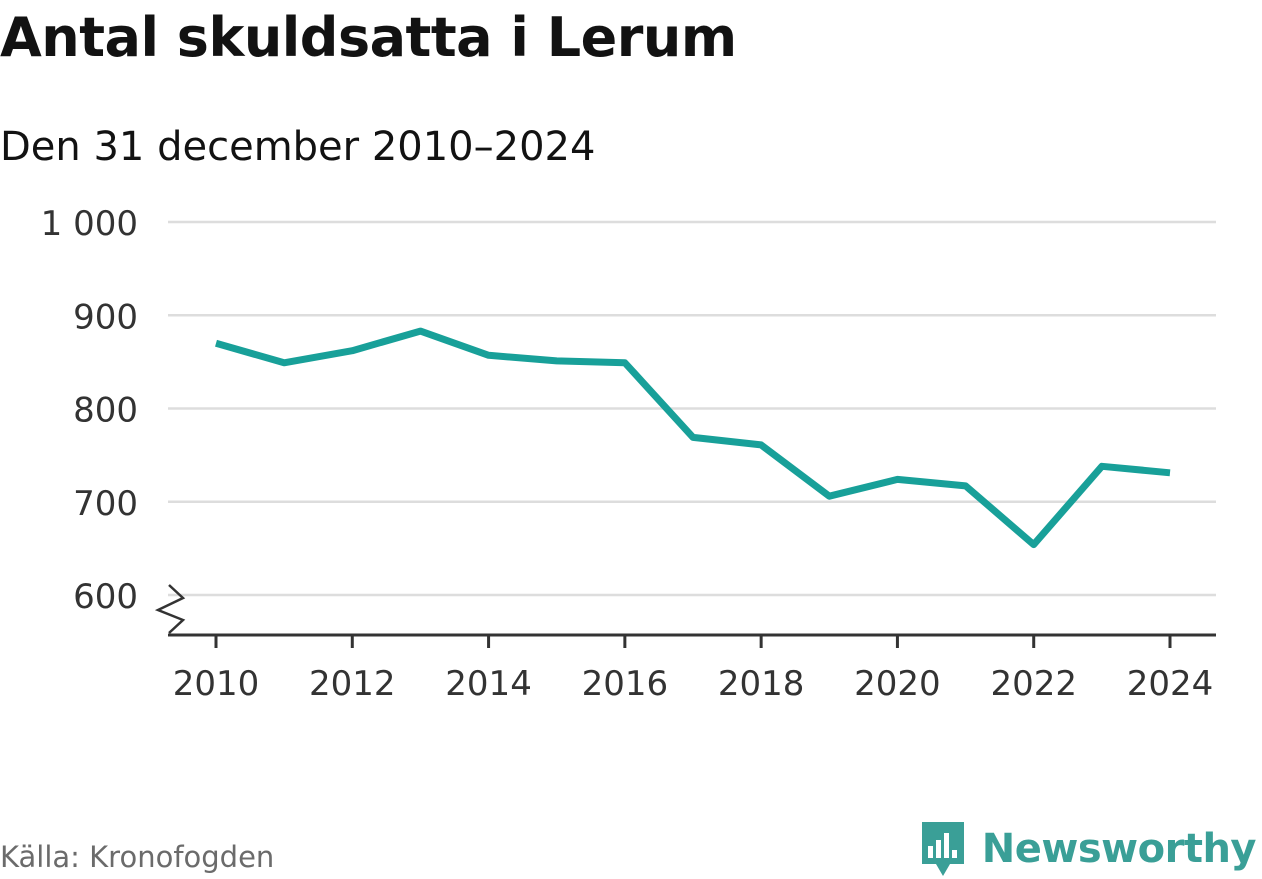 This screenshot has width=1262, height=879. What do you see at coordinates (298, 147) in the screenshot?
I see `chart-subtitle: Den 31 december 2010–2024` at bounding box center [298, 147].